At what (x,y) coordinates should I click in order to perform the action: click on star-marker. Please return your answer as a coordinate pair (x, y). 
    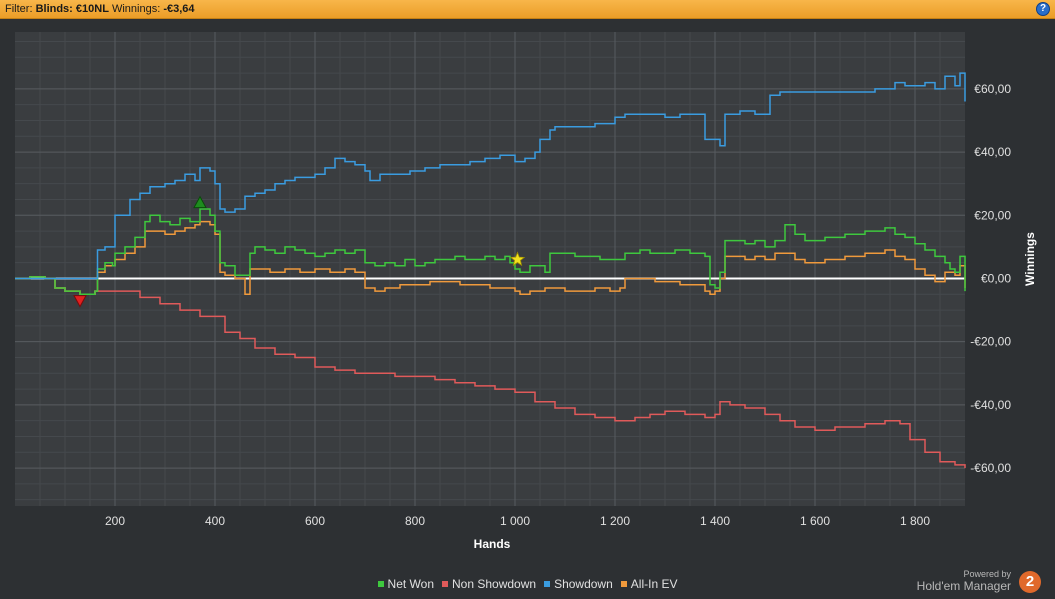
    Looking at the image, I should click on (517, 259).